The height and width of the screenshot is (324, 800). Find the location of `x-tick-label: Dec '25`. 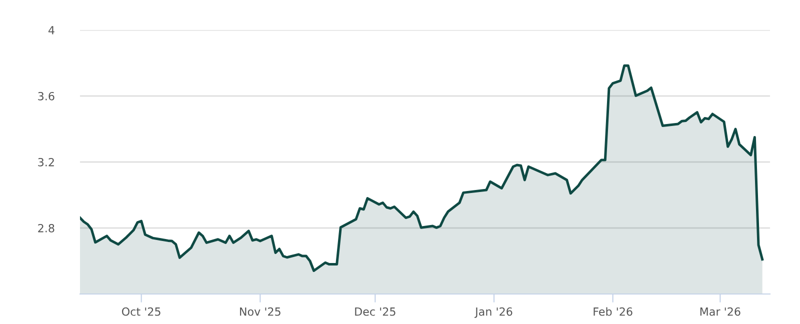

x-tick-label: Dec '25 is located at coordinates (375, 311).